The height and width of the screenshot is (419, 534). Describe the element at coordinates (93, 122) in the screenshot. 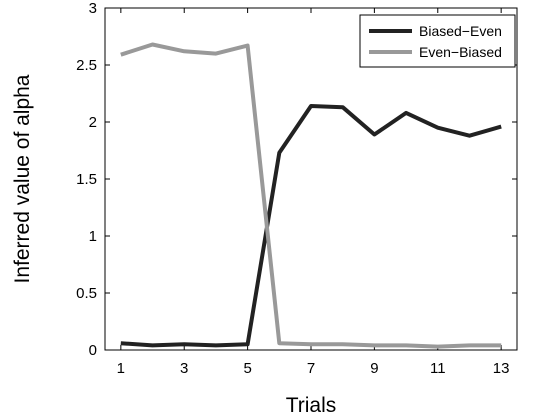

I see `y-tick-label: 2` at that location.